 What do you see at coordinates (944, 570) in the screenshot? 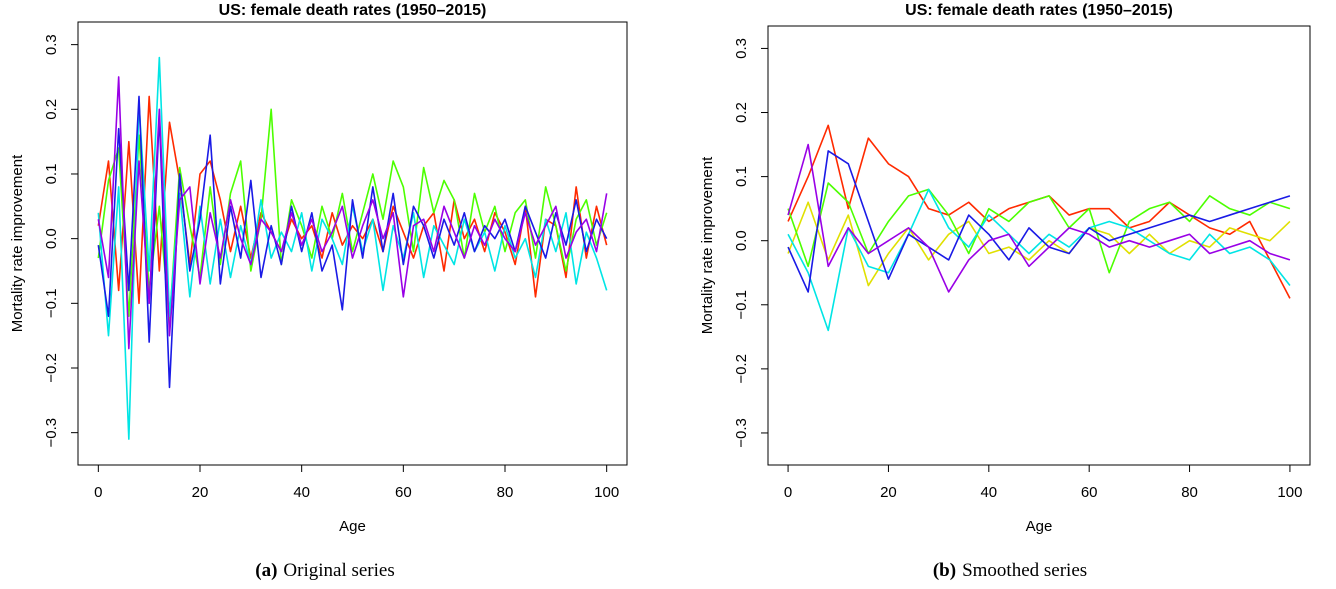
I see `caption-label: (b)` at bounding box center [944, 570].